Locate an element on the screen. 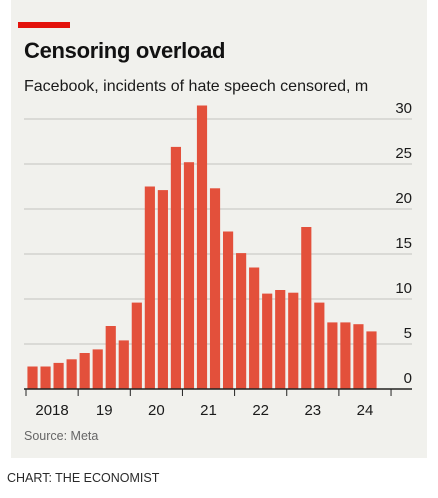  x-tick-label: 2018 is located at coordinates (51, 410).